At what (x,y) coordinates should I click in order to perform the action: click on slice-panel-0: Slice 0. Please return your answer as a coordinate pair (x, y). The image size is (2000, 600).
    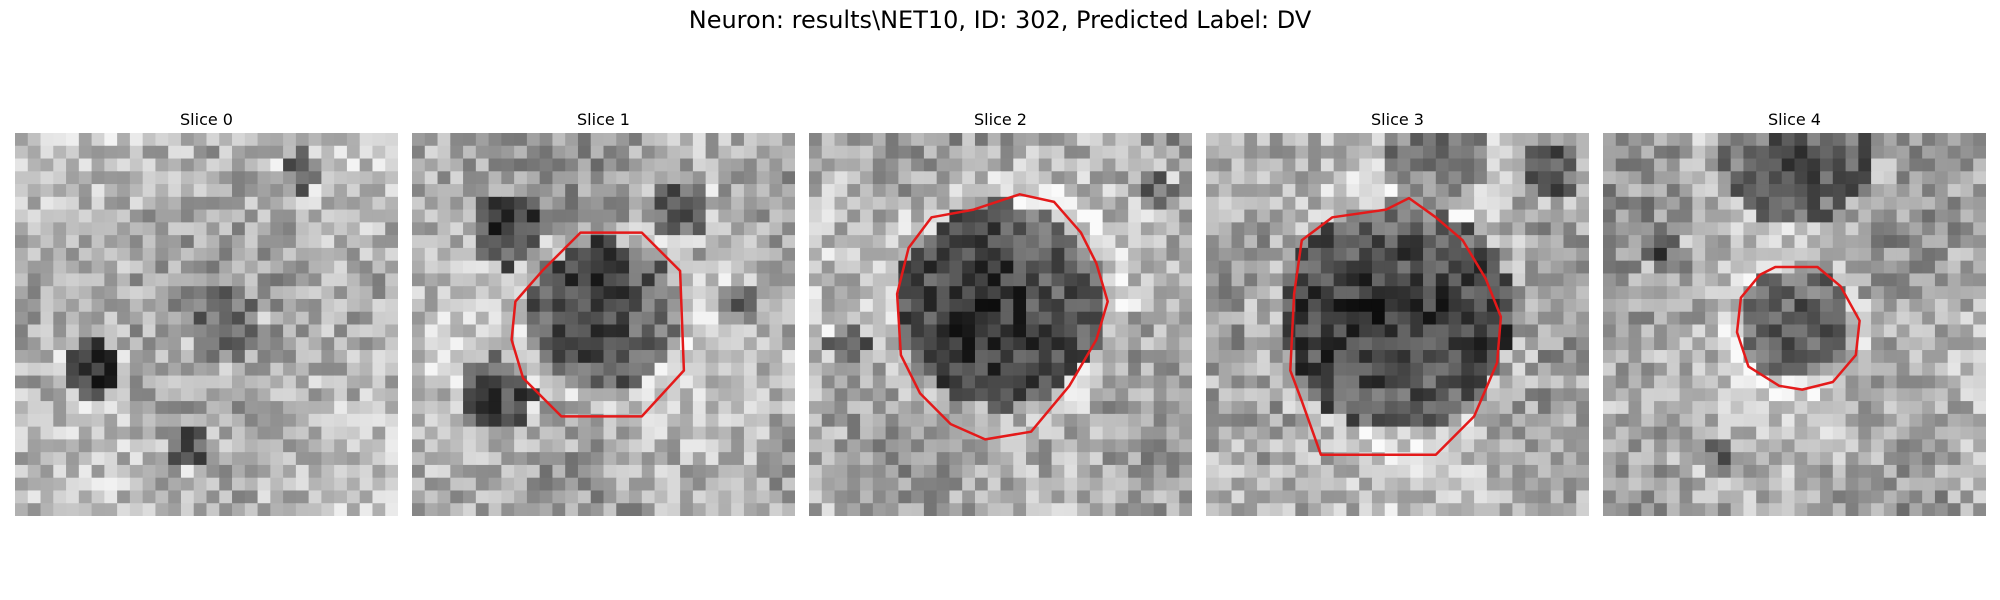
    Looking at the image, I should click on (206, 313).